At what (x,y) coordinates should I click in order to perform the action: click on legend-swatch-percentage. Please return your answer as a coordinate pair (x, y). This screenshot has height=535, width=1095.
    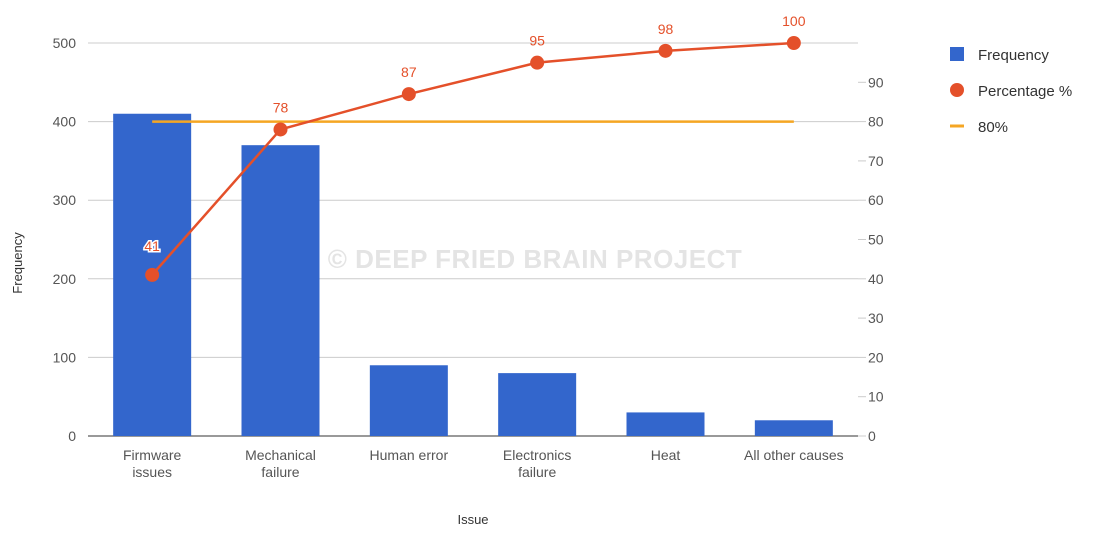
    Looking at the image, I should click on (957, 90).